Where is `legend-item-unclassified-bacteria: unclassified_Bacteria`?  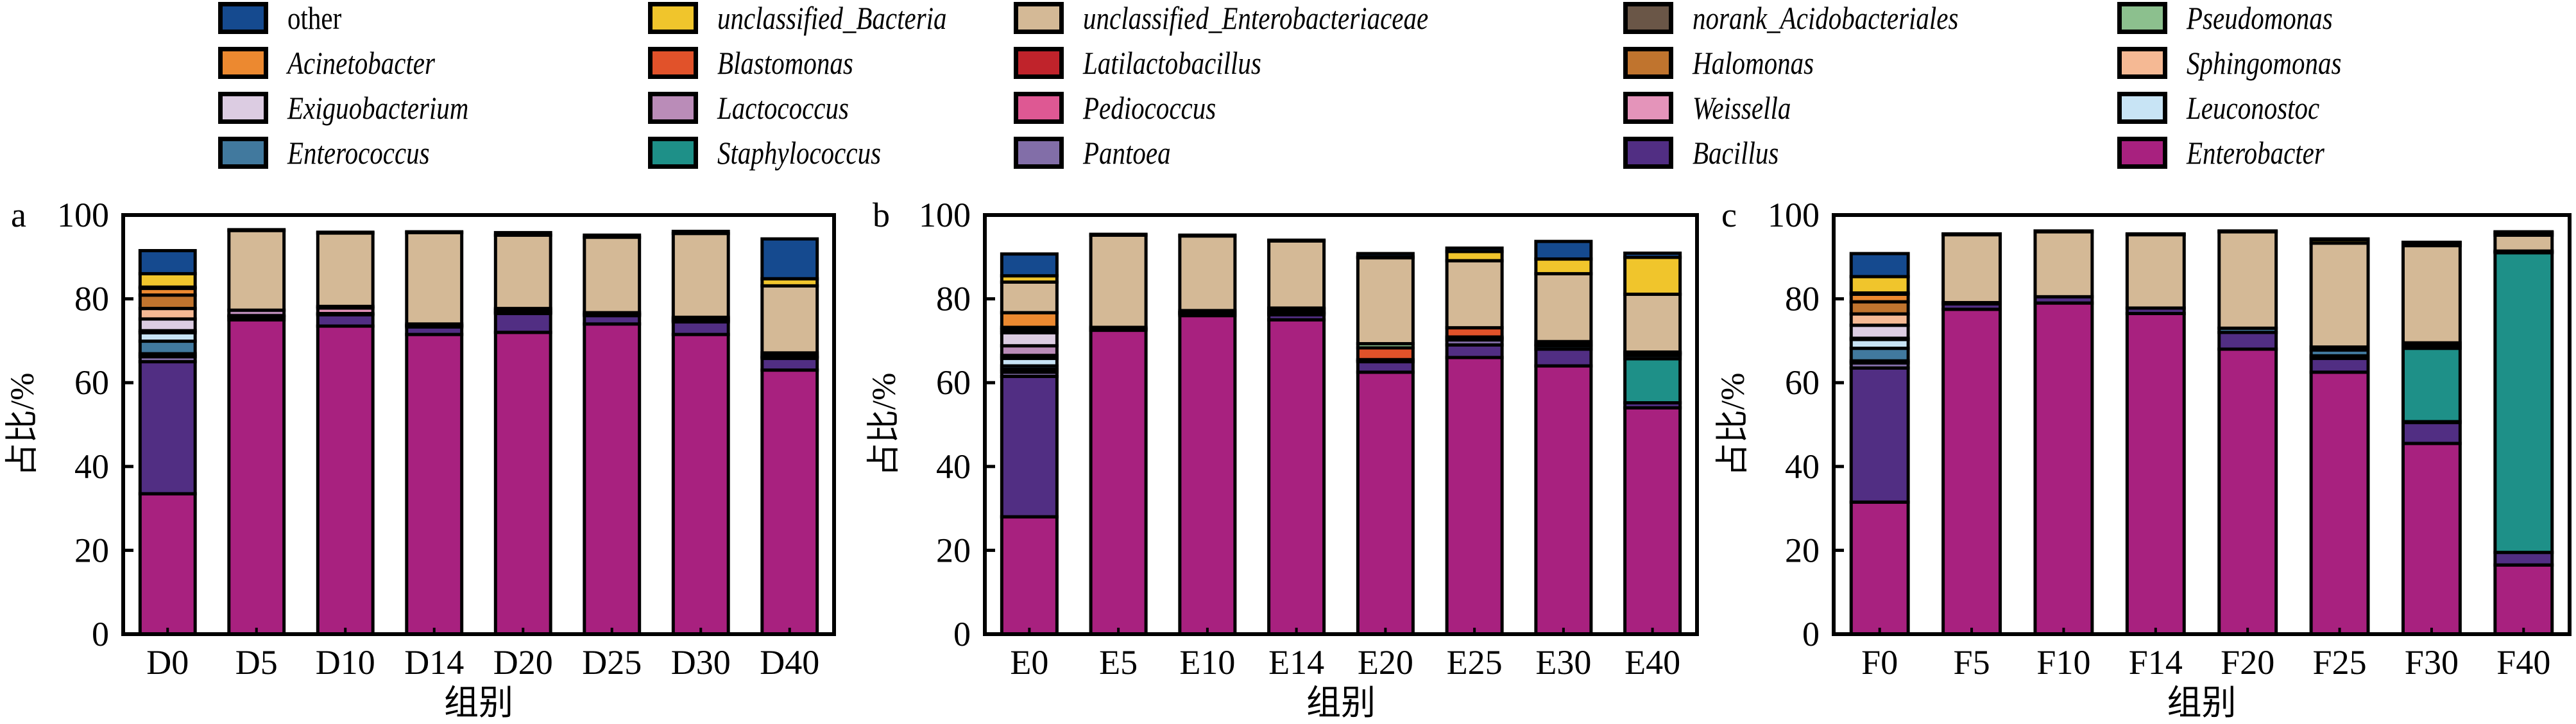 legend-item-unclassified-bacteria: unclassified_Bacteria is located at coordinates (822, 18).